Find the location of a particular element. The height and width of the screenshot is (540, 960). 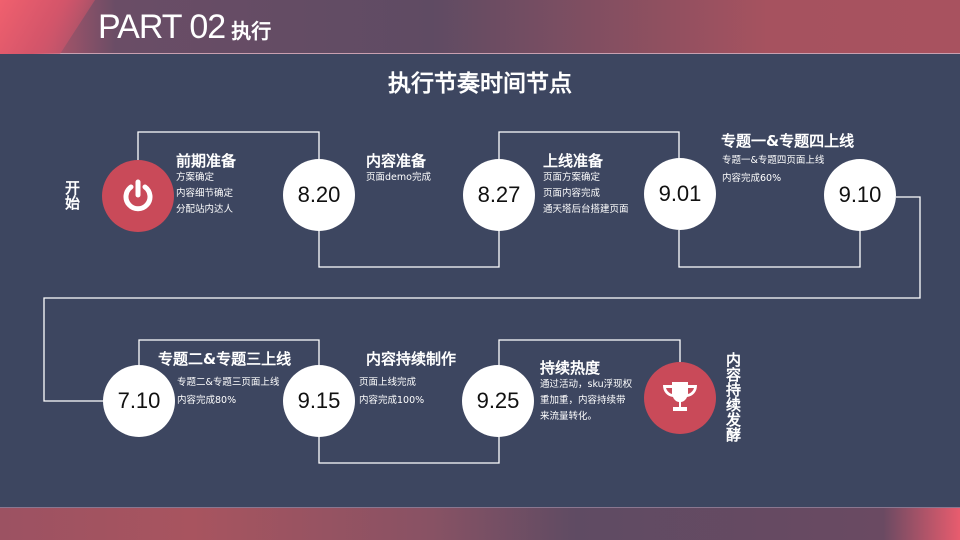

date-node: 9.15 is located at coordinates (319, 401).